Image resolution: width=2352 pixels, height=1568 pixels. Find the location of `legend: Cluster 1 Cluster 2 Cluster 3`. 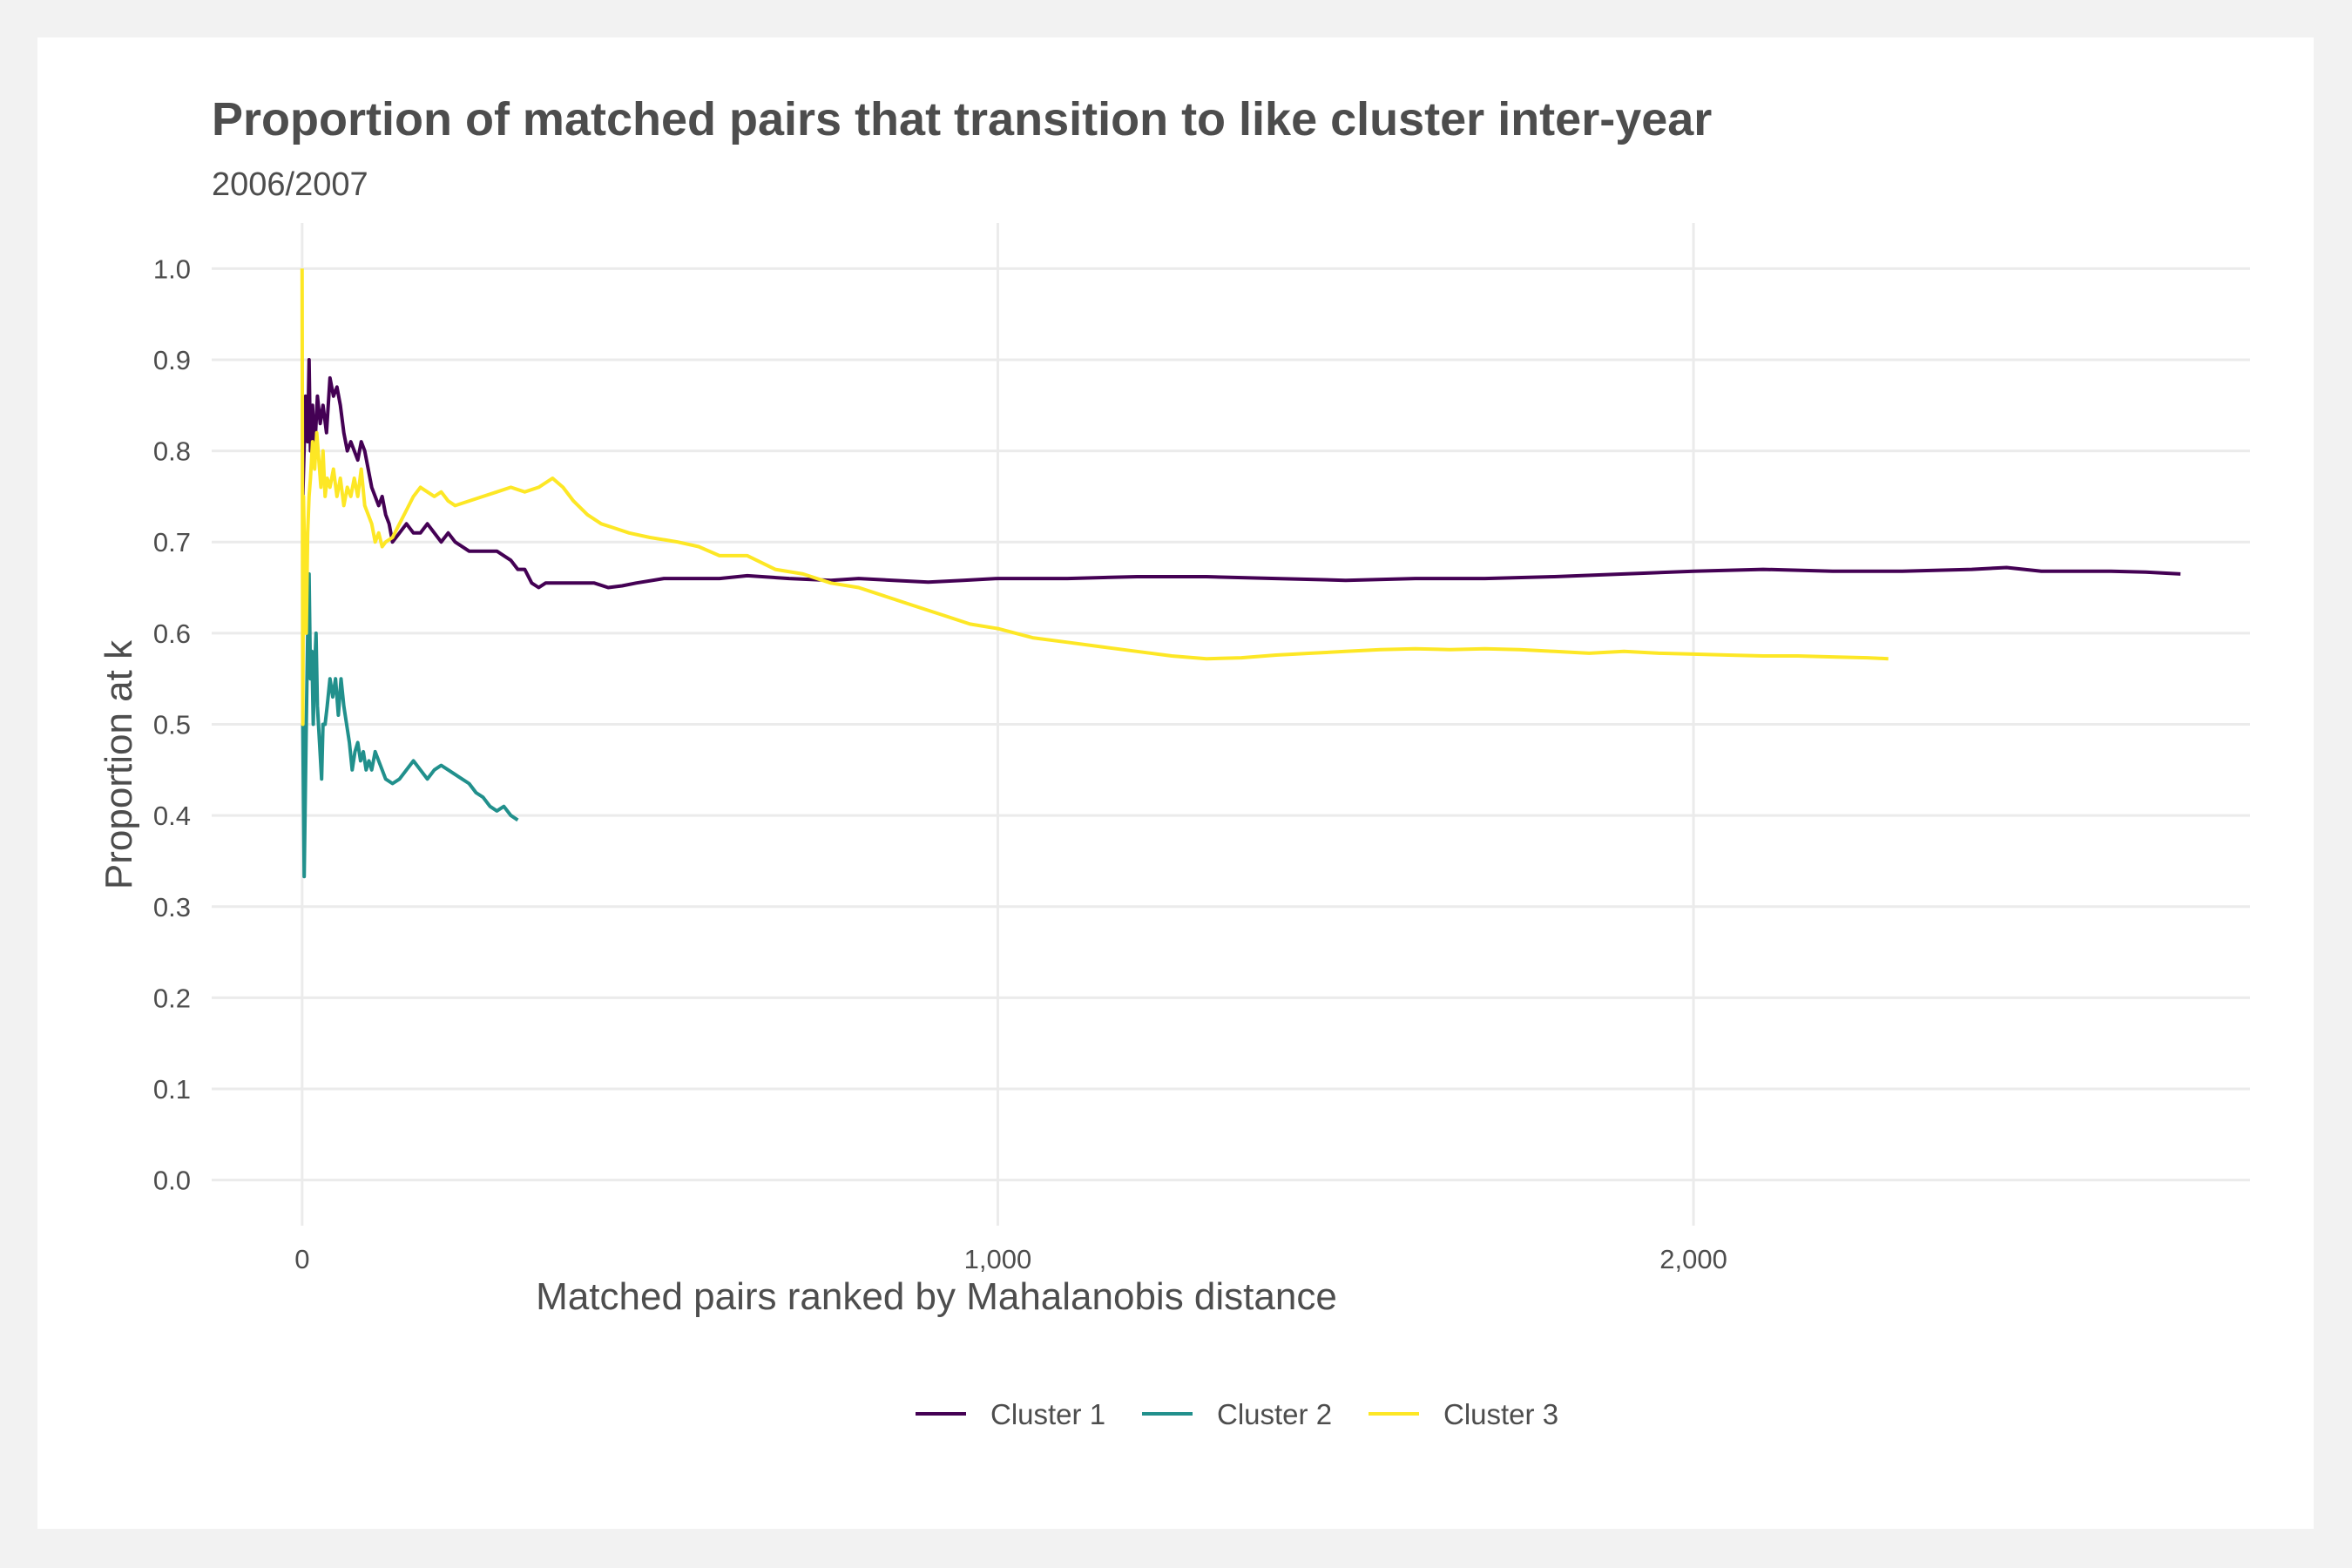

legend: Cluster 1 Cluster 2 Cluster 3 is located at coordinates (1237, 1414).